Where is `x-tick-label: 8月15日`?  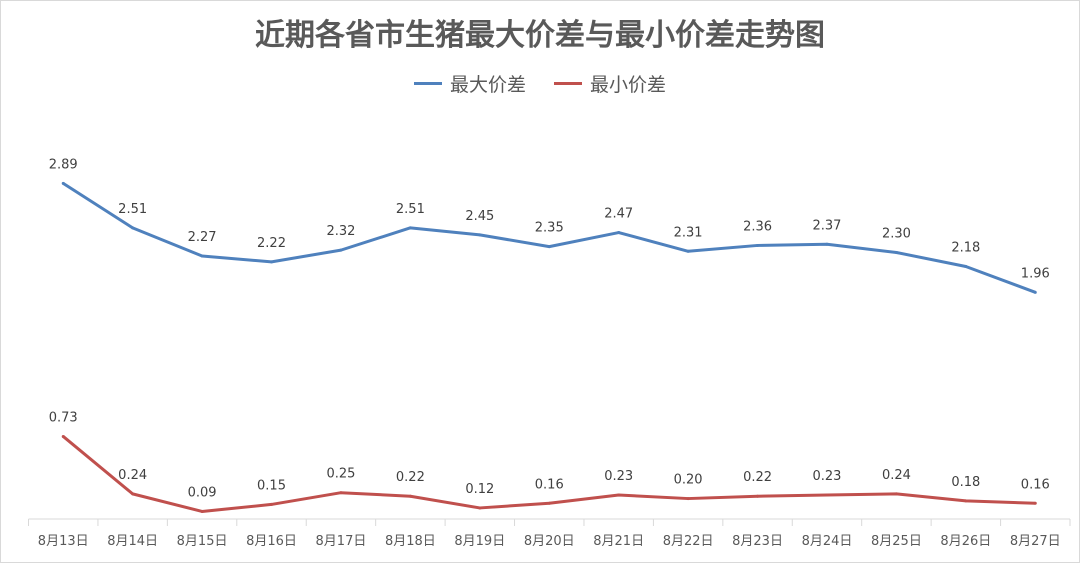
x-tick-label: 8月15日 is located at coordinates (202, 541).